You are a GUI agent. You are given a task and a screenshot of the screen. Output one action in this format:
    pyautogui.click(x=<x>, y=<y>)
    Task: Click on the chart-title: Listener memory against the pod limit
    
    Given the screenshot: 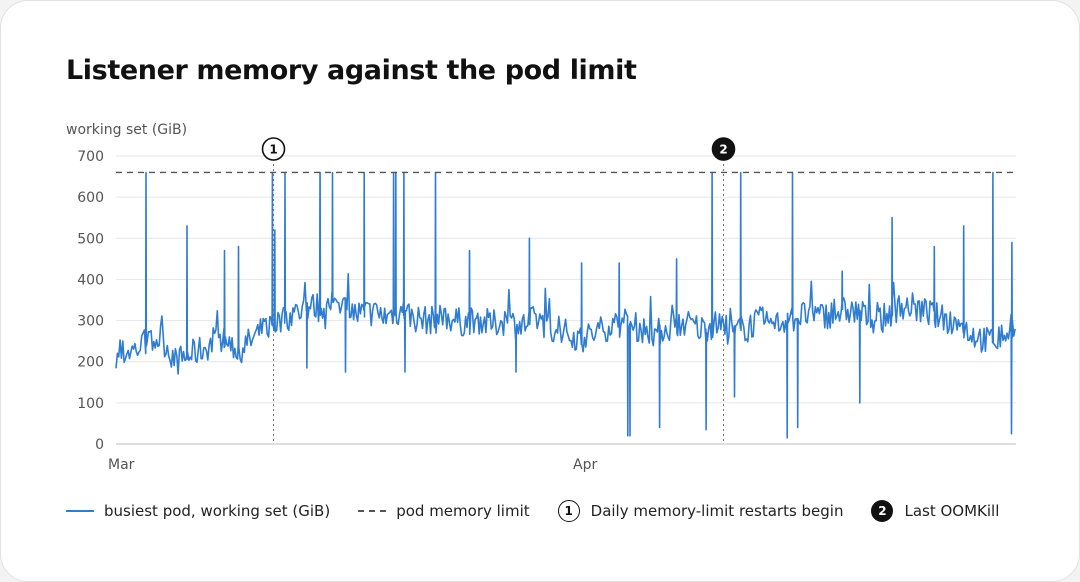 What is the action you would take?
    pyautogui.click(x=351, y=70)
    